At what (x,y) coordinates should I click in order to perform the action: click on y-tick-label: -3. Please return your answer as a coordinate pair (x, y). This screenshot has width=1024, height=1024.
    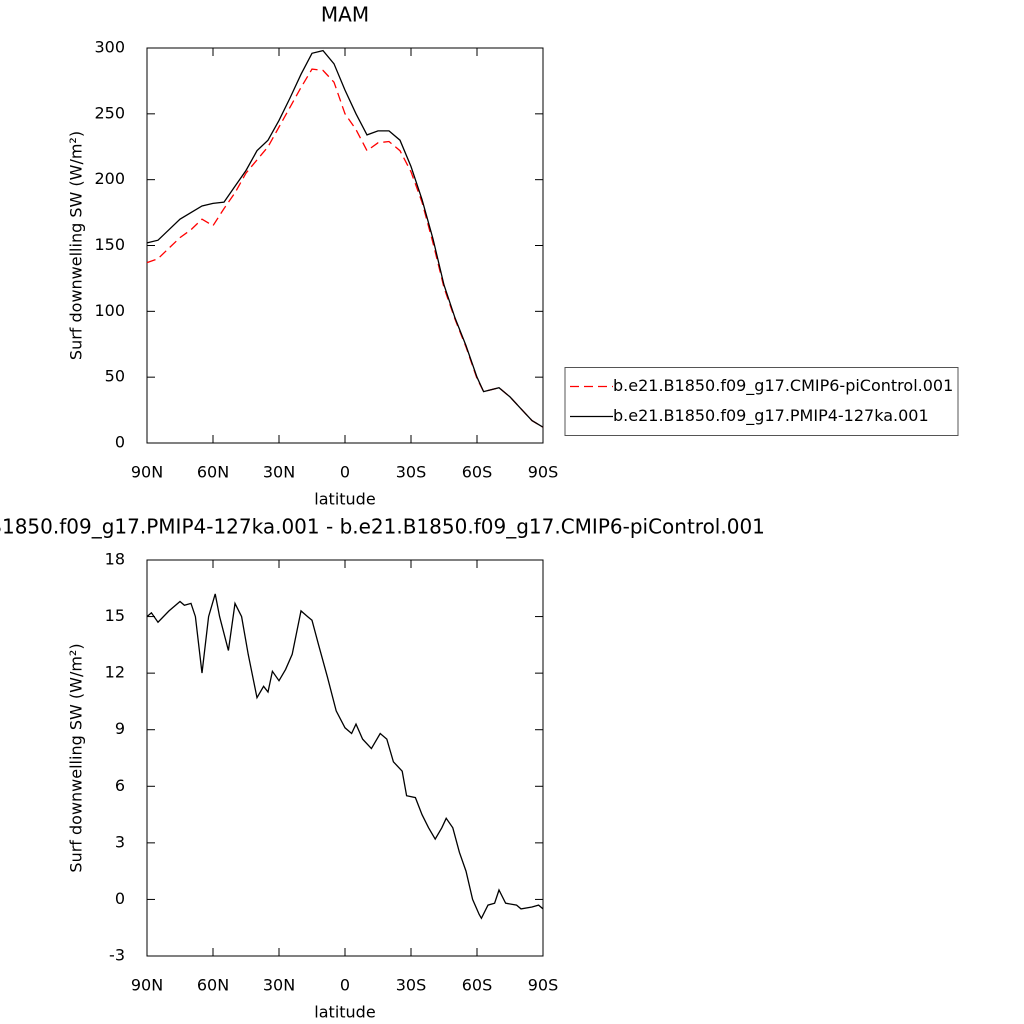
    Looking at the image, I should click on (117, 955).